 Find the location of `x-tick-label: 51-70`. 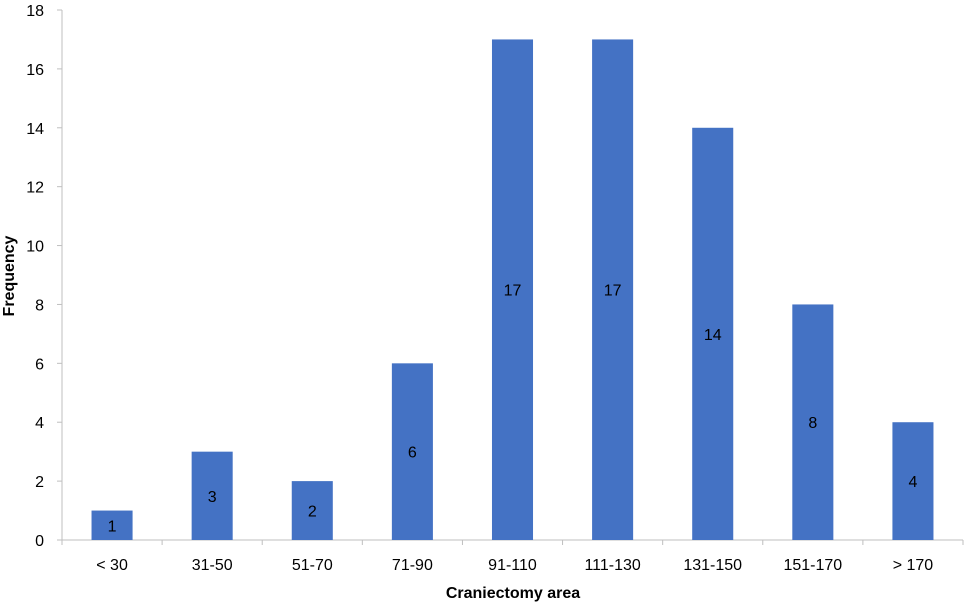

x-tick-label: 51-70 is located at coordinates (312, 565).